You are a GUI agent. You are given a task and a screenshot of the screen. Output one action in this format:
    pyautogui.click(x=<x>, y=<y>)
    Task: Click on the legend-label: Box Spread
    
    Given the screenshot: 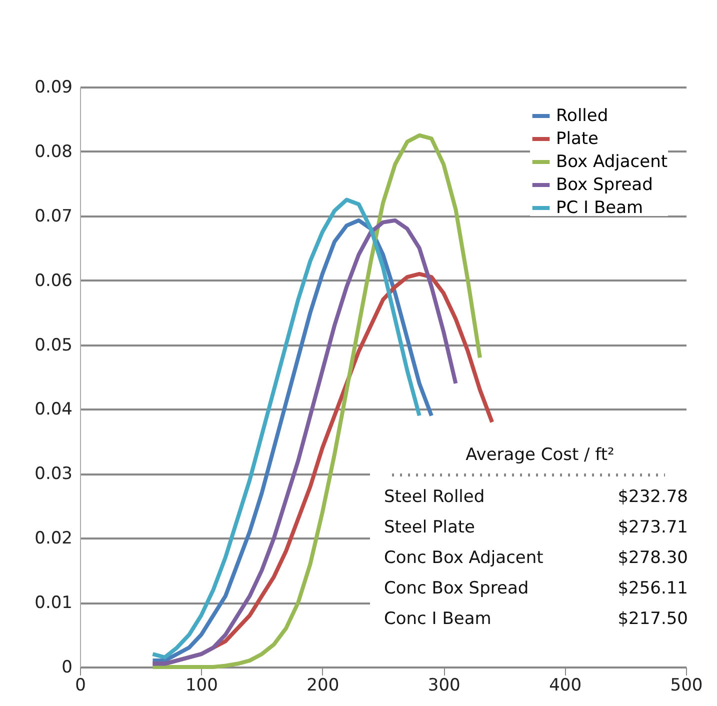 What is the action you would take?
    pyautogui.click(x=604, y=185)
    